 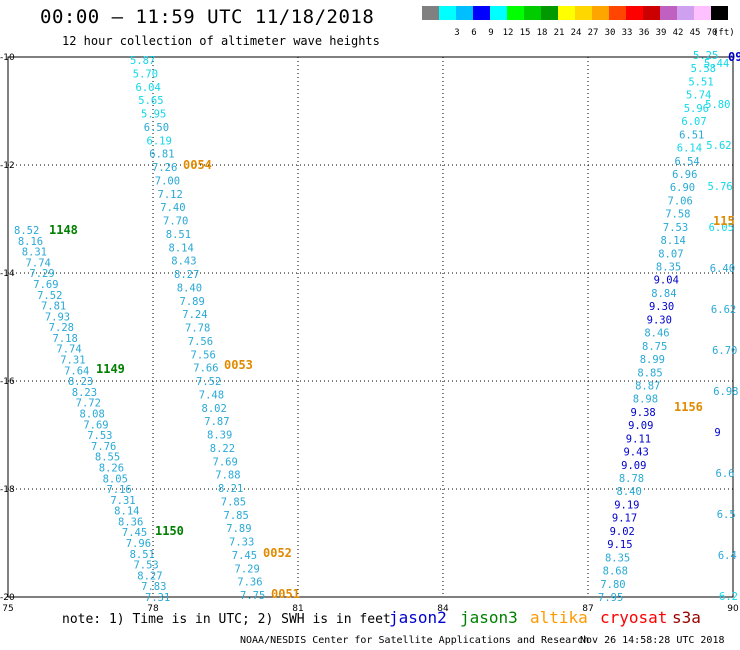 I want to click on wave-height-value: 7.45, so click(x=244, y=556).